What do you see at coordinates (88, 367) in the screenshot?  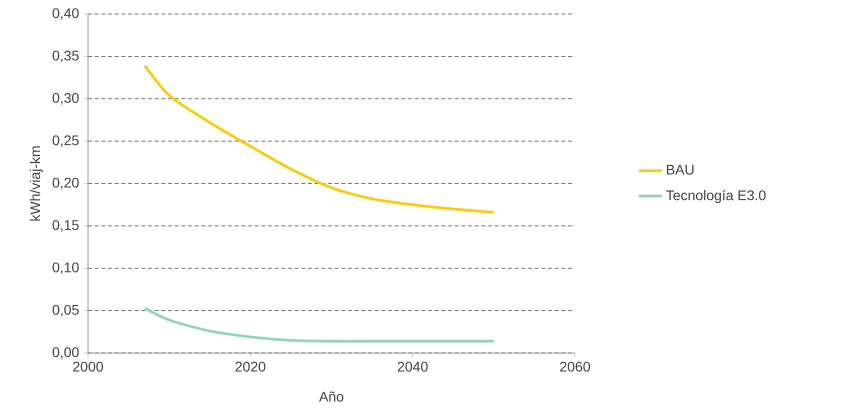 I see `x-tick-label: 2000` at bounding box center [88, 367].